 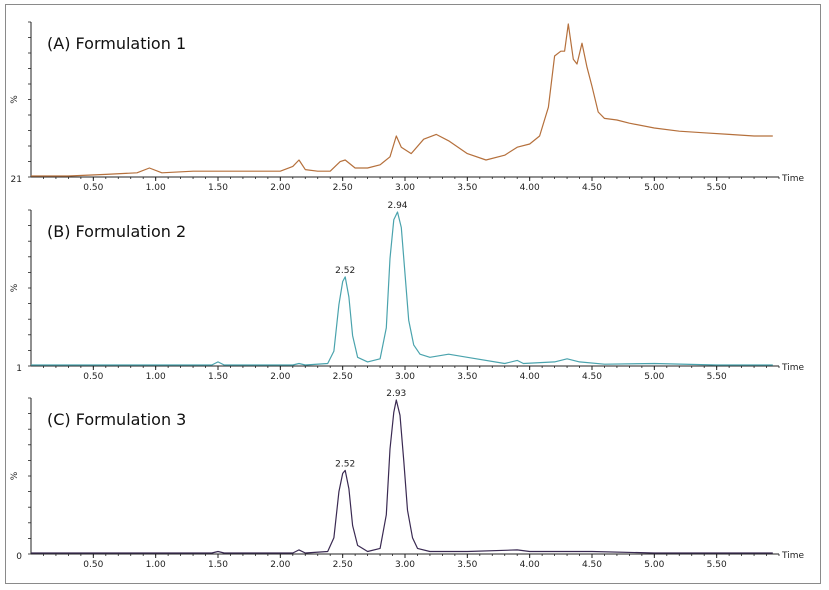 I want to click on peak-label: 2.94, so click(x=397, y=206).